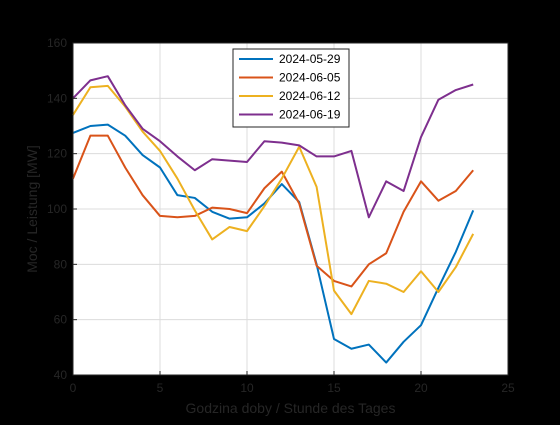  Describe the element at coordinates (73, 388) in the screenshot. I see `x-tick-label: 0` at that location.